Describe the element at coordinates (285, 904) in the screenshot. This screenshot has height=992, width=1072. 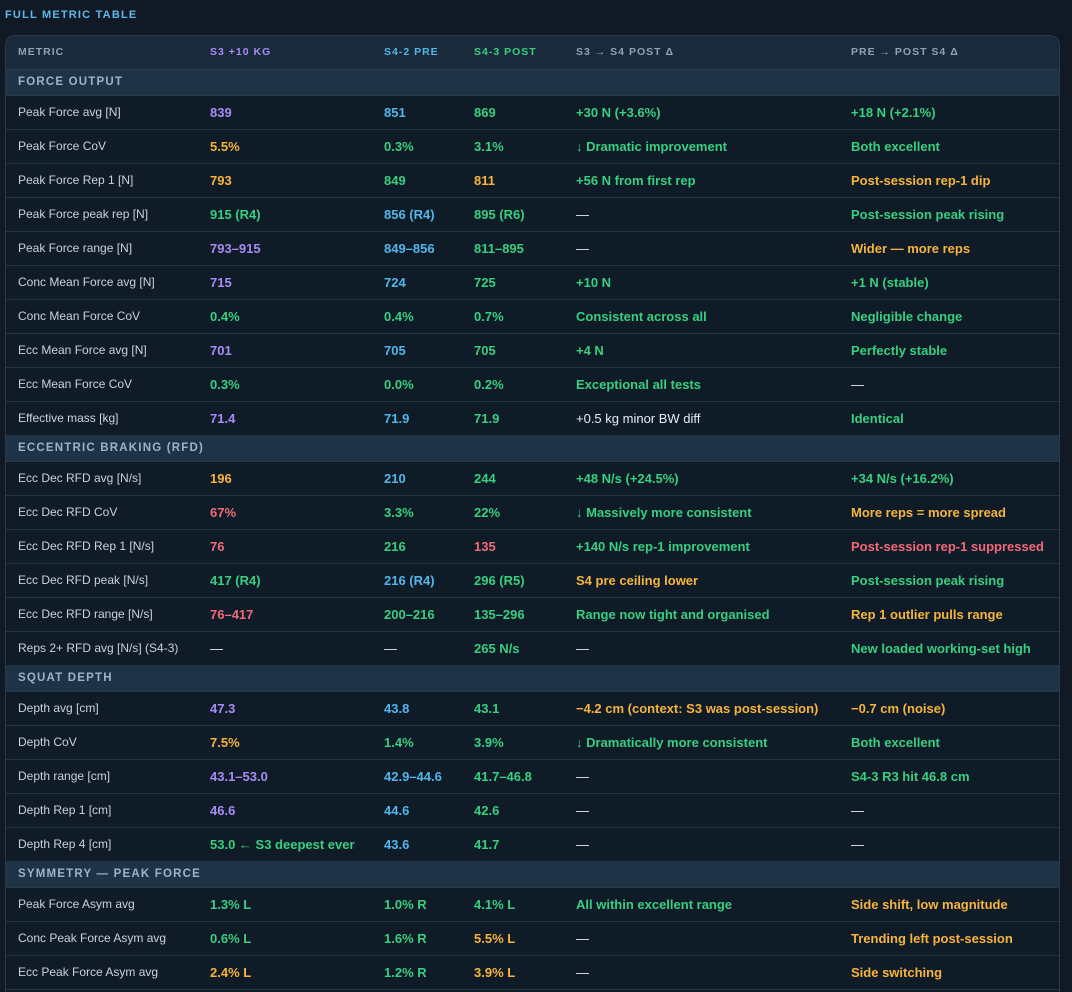
I see `cell-s3: 1.3% L` at that location.